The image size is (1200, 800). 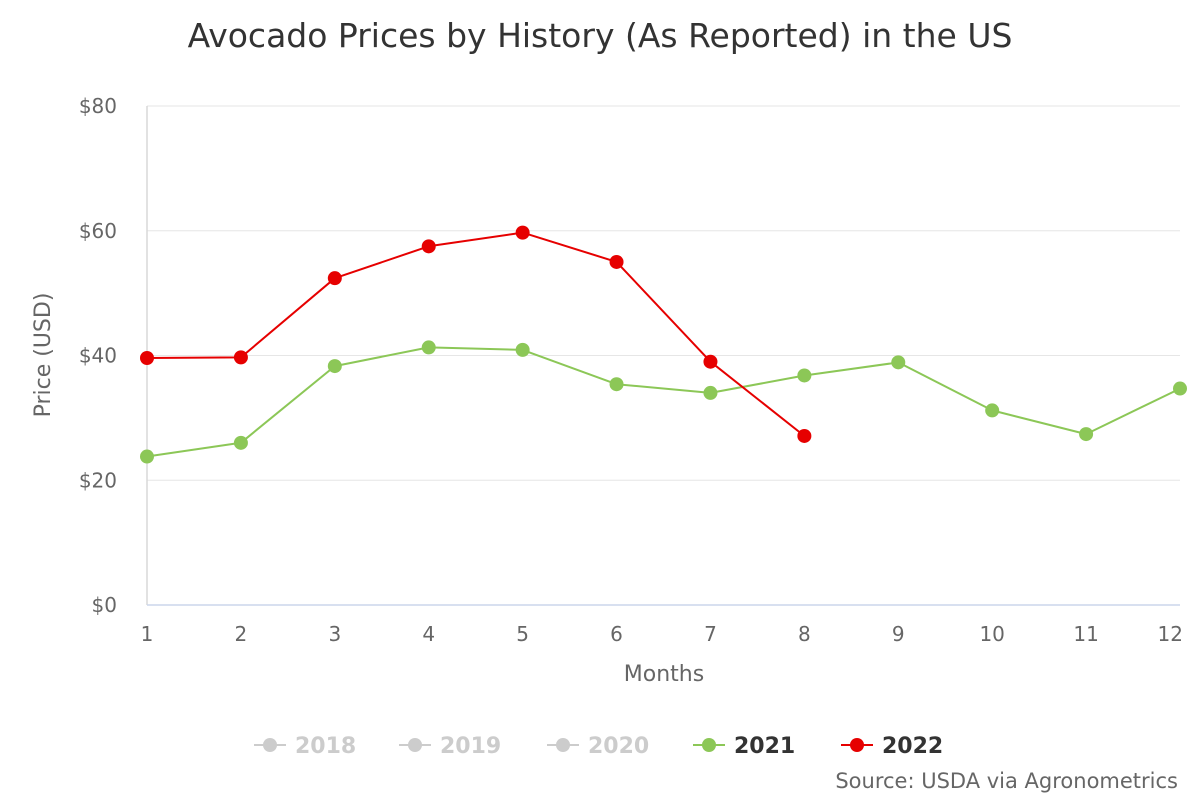 What do you see at coordinates (857, 745) in the screenshot?
I see `legend-marker-2022` at bounding box center [857, 745].